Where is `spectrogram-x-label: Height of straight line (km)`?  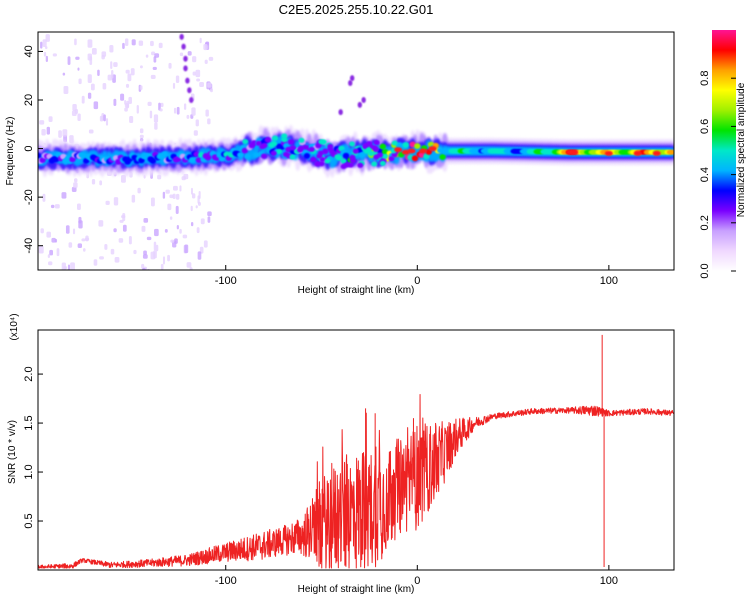
spectrogram-x-label: Height of straight line (km) is located at coordinates (356, 290).